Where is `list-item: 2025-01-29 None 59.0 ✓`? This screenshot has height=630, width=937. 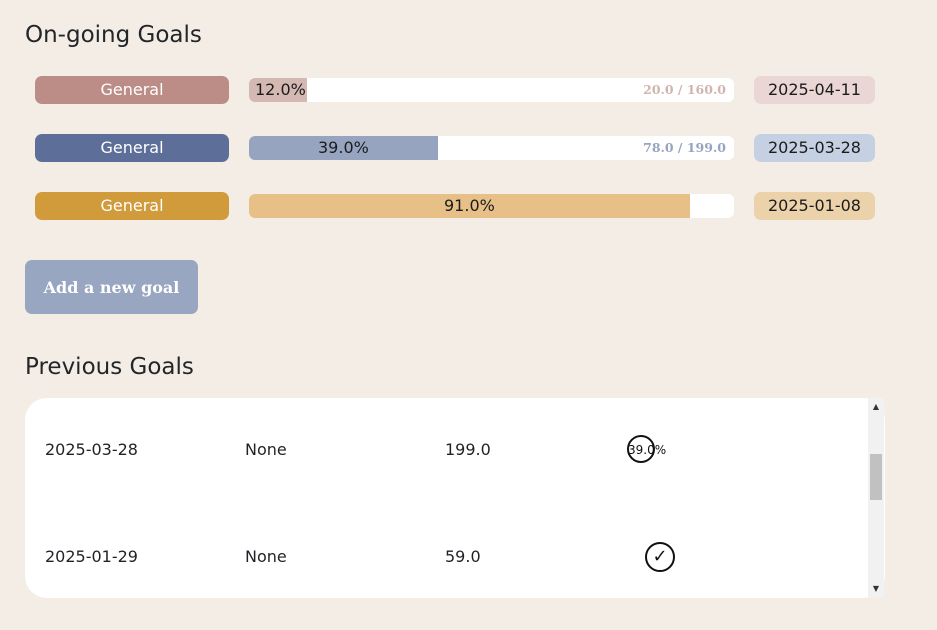 list-item: 2025-01-29 None 59.0 ✓ is located at coordinates (446, 557).